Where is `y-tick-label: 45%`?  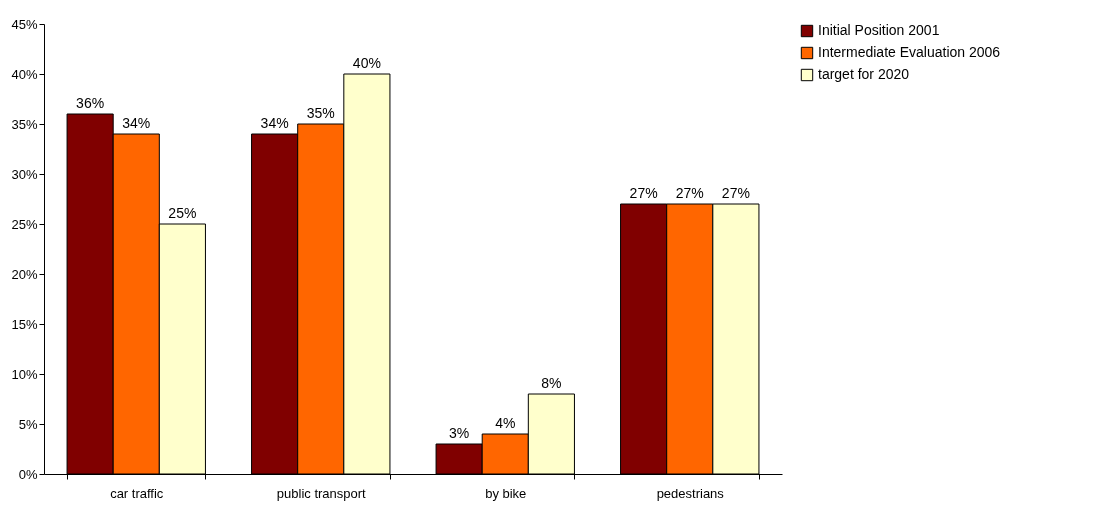 y-tick-label: 45% is located at coordinates (24, 24).